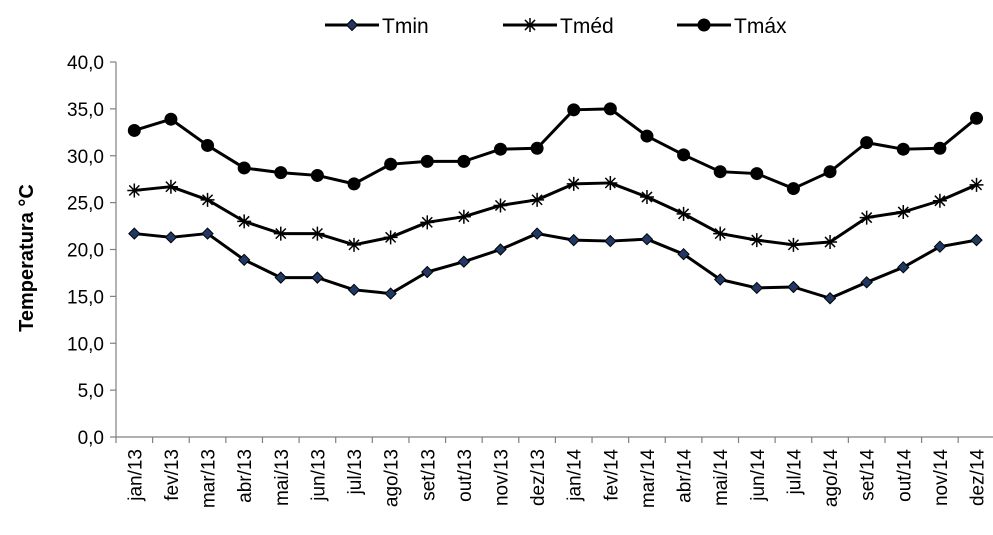 Image resolution: width=993 pixels, height=535 pixels. What do you see at coordinates (831, 478) in the screenshot?
I see `x-tick-label: ago/14` at bounding box center [831, 478].